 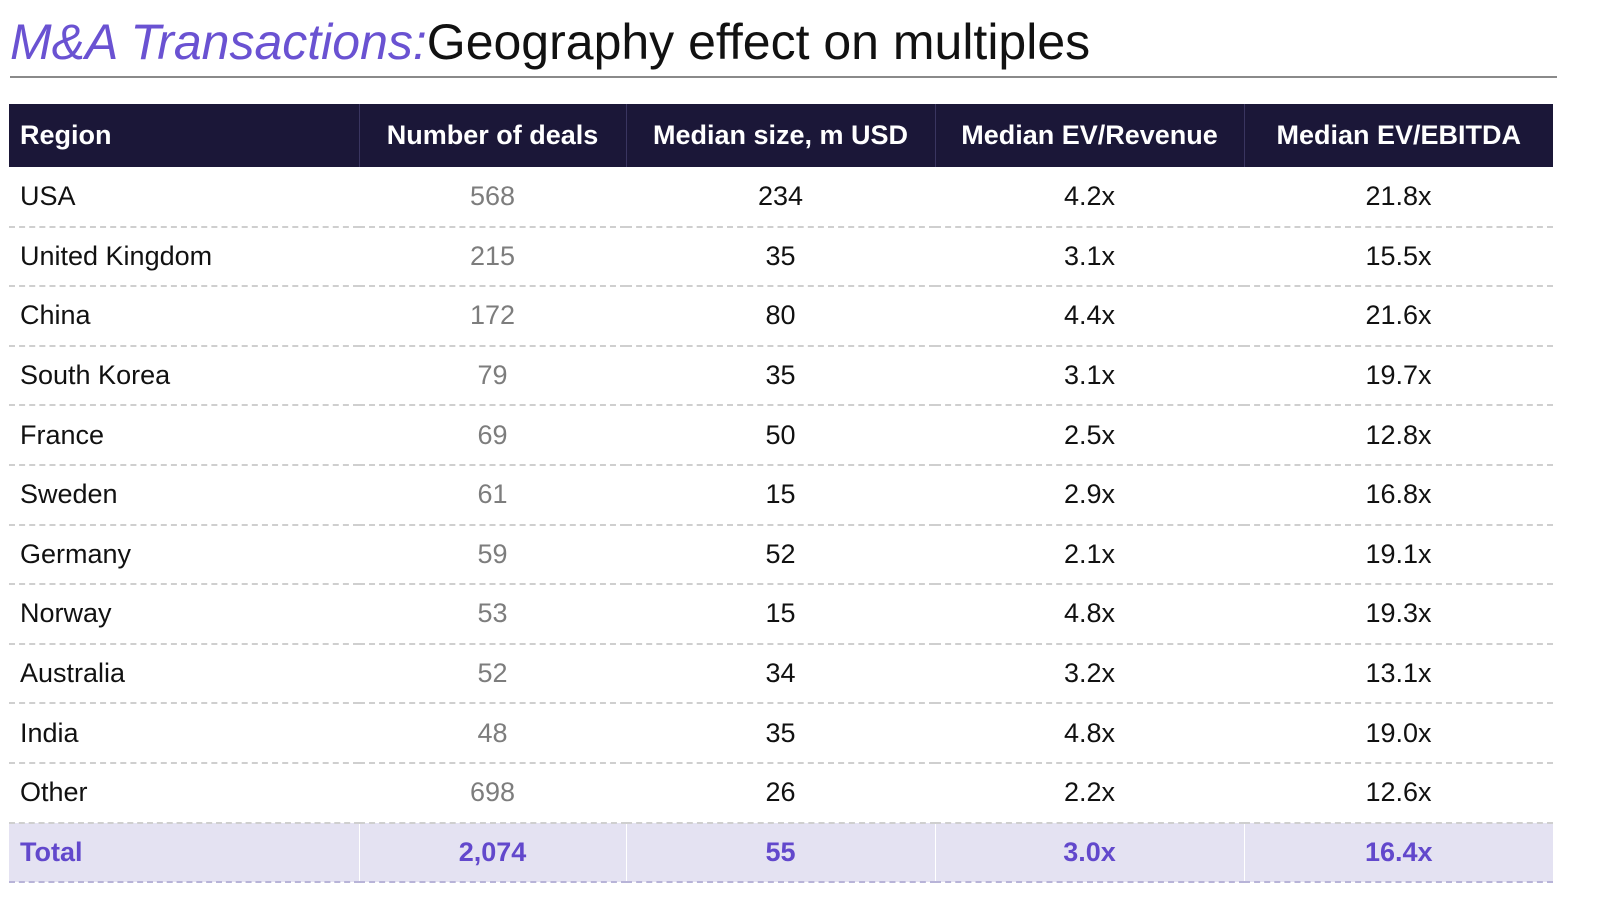 What do you see at coordinates (783, 77) in the screenshot?
I see `title-divider` at bounding box center [783, 77].